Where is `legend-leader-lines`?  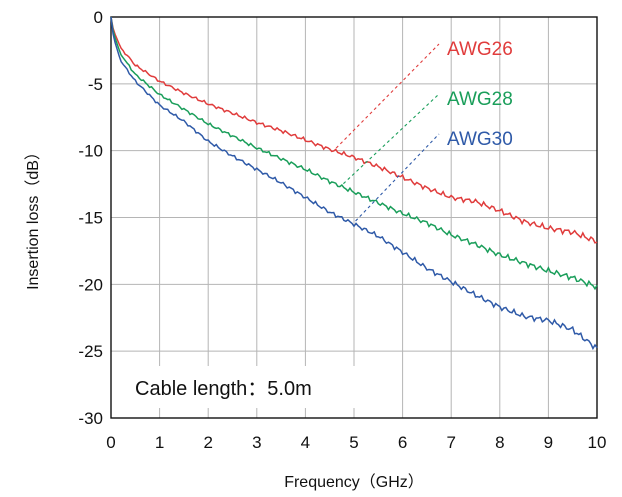
legend-leader-lines is located at coordinates (387, 132).